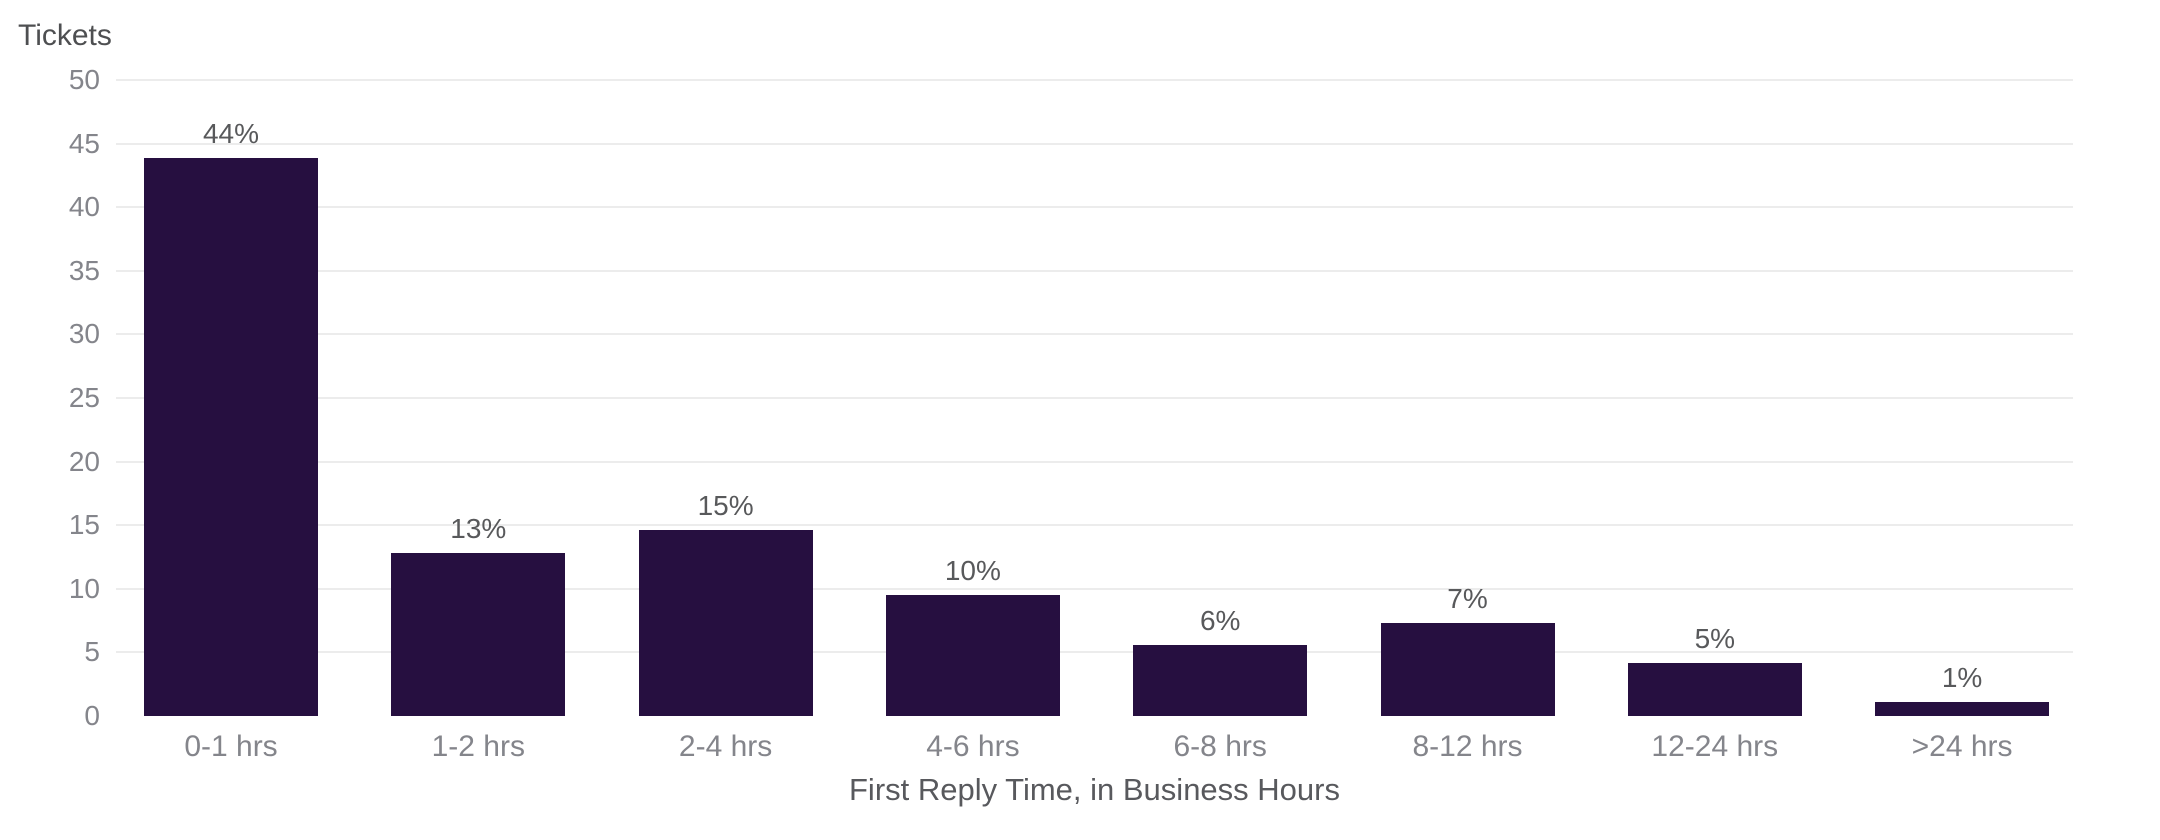 The image size is (2160, 840). I want to click on y-tick-label: 5, so click(92, 652).